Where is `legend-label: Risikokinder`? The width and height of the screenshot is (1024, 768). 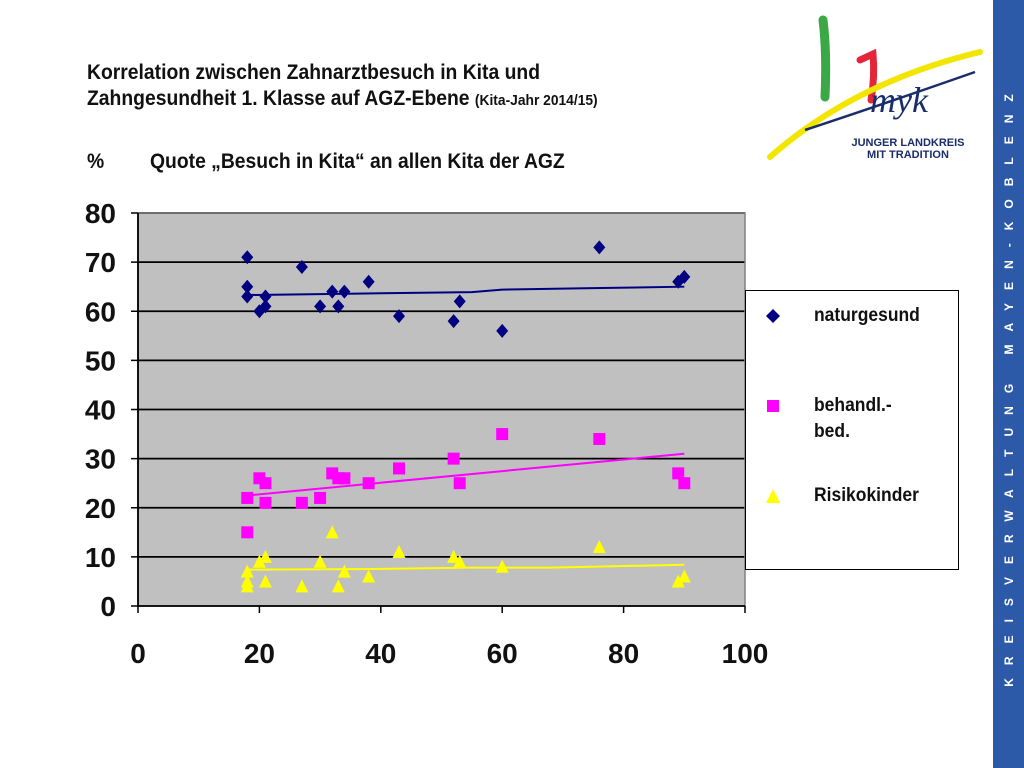
legend-label: Risikokinder is located at coordinates (892, 496).